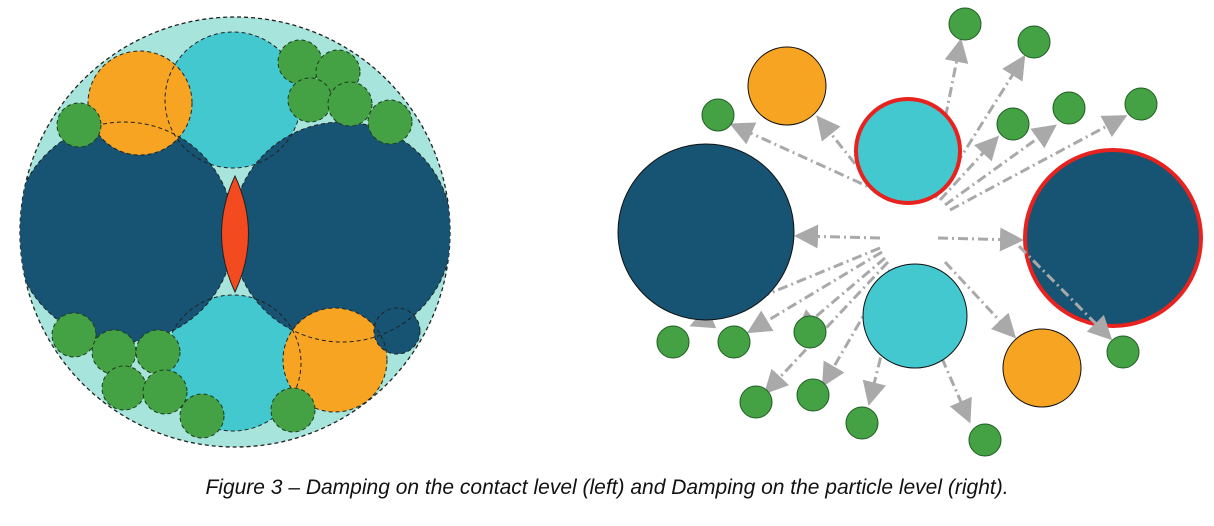 The image size is (1214, 526). I want to click on contact-region, so click(235, 234).